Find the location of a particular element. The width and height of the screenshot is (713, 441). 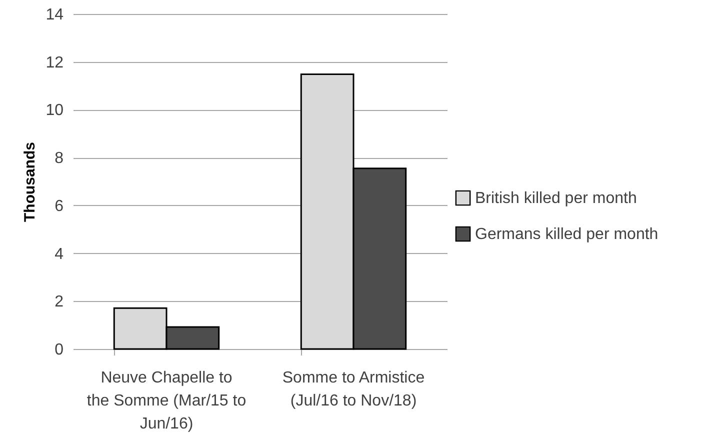

y-tick-label: 10 is located at coordinates (55, 111).